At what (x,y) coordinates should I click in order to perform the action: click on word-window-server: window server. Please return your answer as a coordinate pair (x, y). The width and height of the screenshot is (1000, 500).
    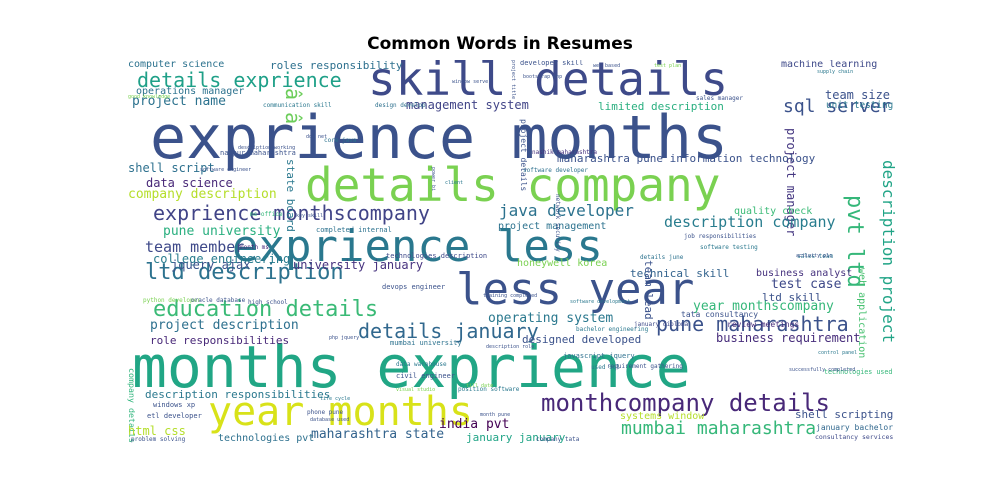
    Looking at the image, I should click on (472, 82).